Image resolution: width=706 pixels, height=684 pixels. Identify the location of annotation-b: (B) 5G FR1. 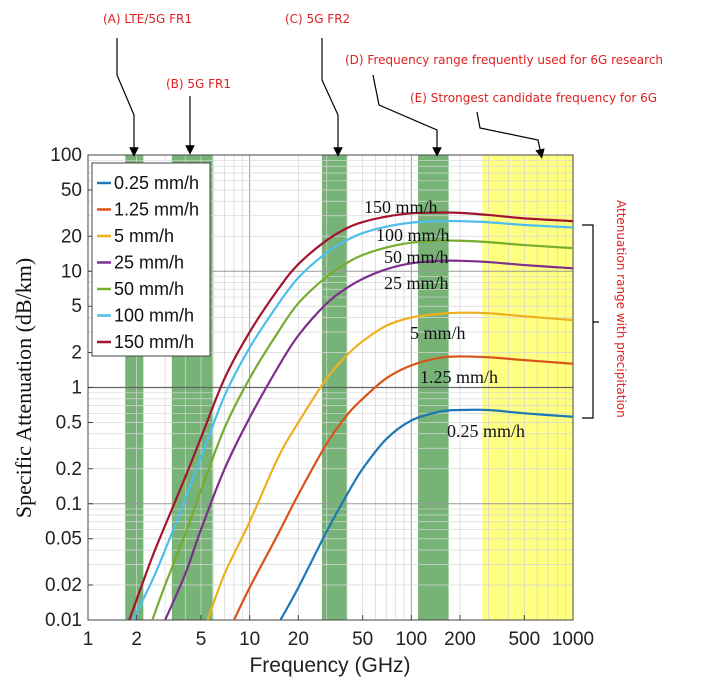
(198, 84).